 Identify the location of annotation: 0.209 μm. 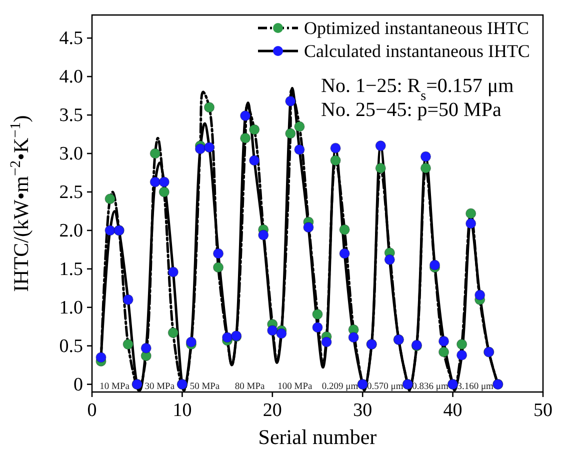
(340, 387).